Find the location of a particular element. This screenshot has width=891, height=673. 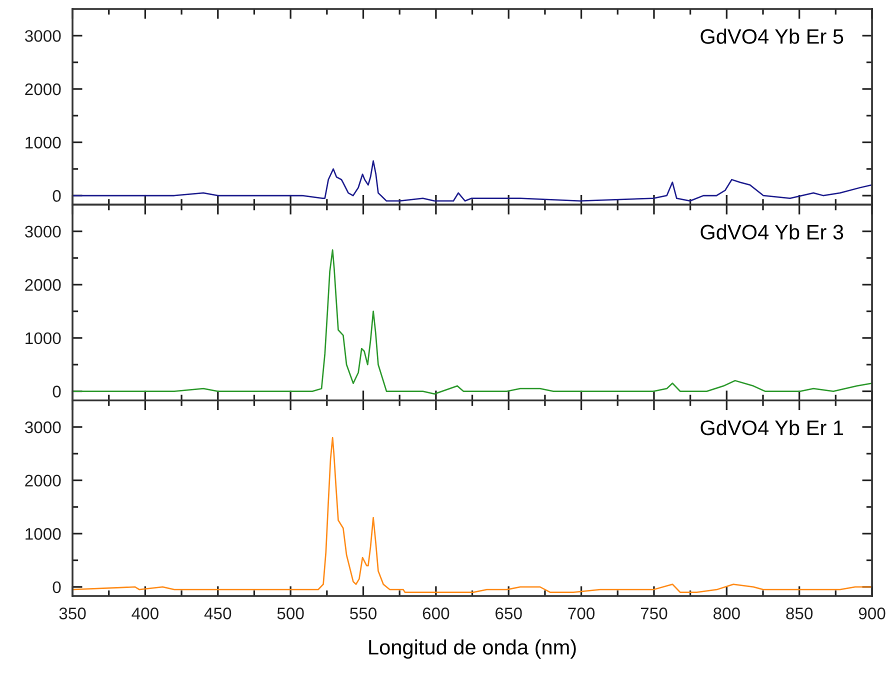

x-axis-title: Longitud de onda (nm) is located at coordinates (472, 649).